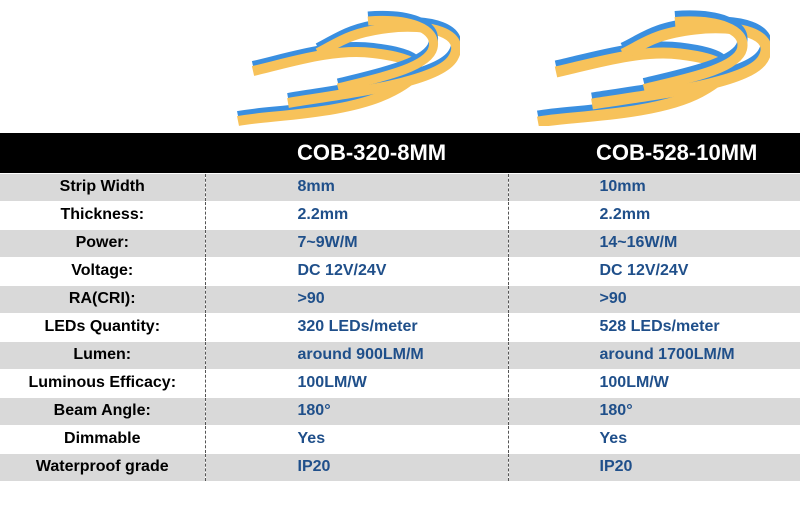 This screenshot has width=800, height=522. What do you see at coordinates (357, 326) in the screenshot?
I see `value-320: 320 LEDs/meter` at bounding box center [357, 326].